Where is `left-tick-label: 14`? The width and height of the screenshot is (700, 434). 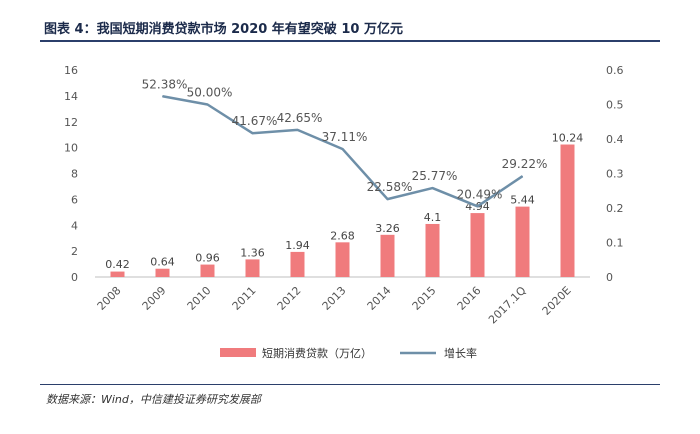 left-tick-label: 14 is located at coordinates (71, 96).